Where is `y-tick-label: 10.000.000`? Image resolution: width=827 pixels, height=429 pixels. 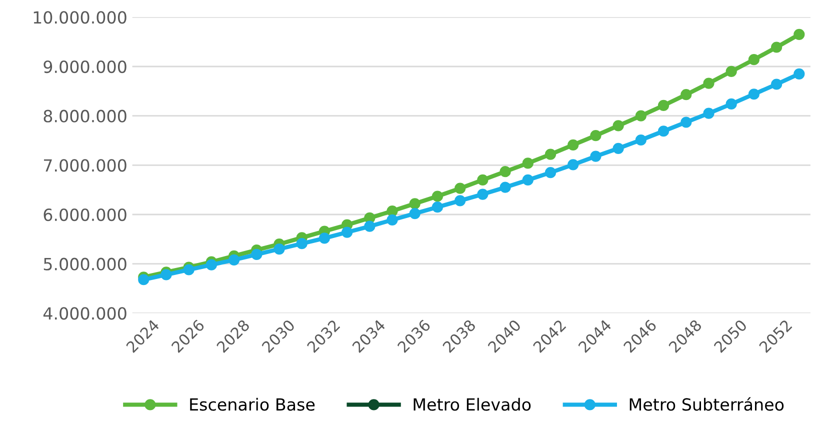
y-tick-label: 10.000.000 is located at coordinates (80, 17).